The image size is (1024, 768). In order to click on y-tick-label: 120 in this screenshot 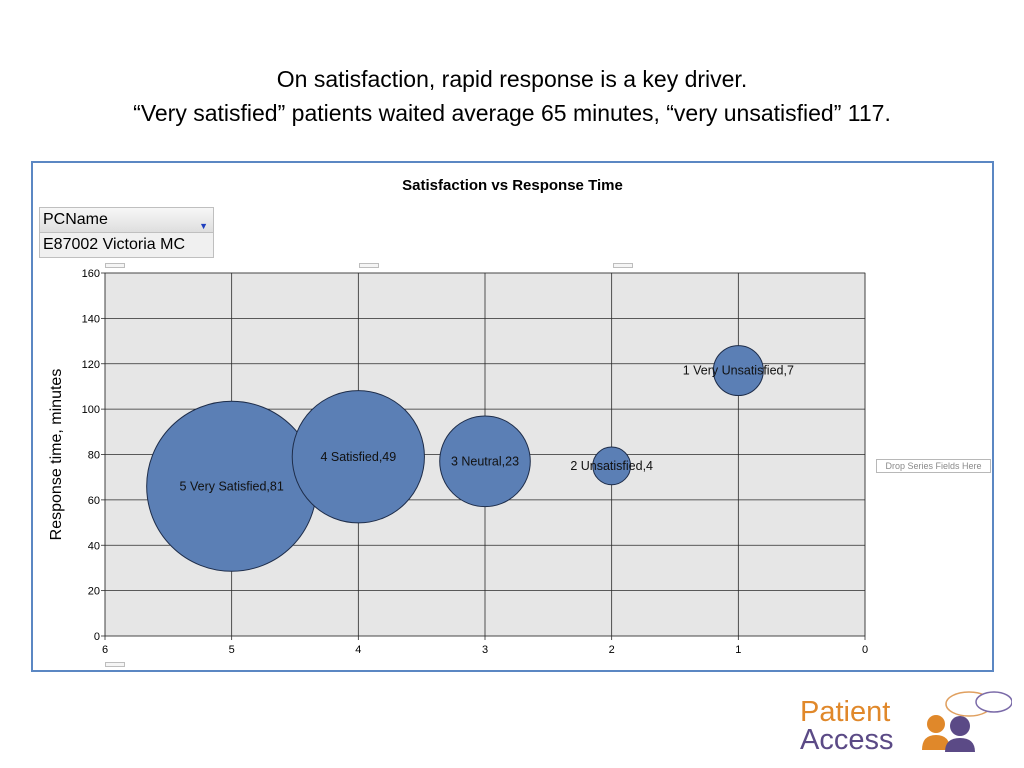, I will do `click(91, 365)`.